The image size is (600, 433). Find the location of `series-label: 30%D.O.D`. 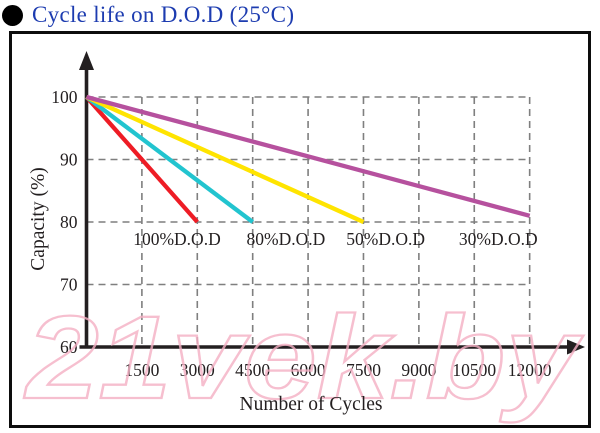

series-label: 30%D.O.D is located at coordinates (498, 239).